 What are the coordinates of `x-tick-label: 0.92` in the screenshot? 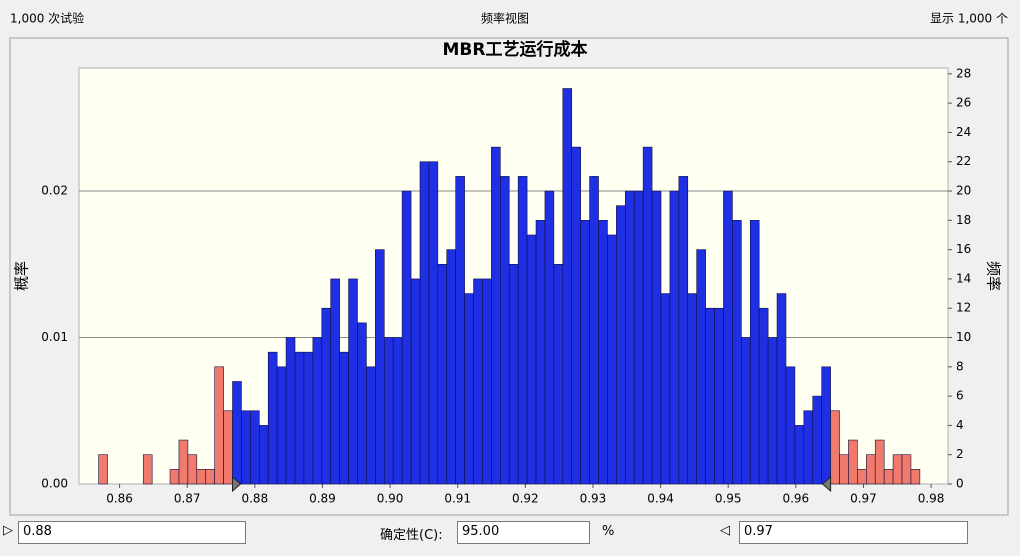 It's located at (525, 499).